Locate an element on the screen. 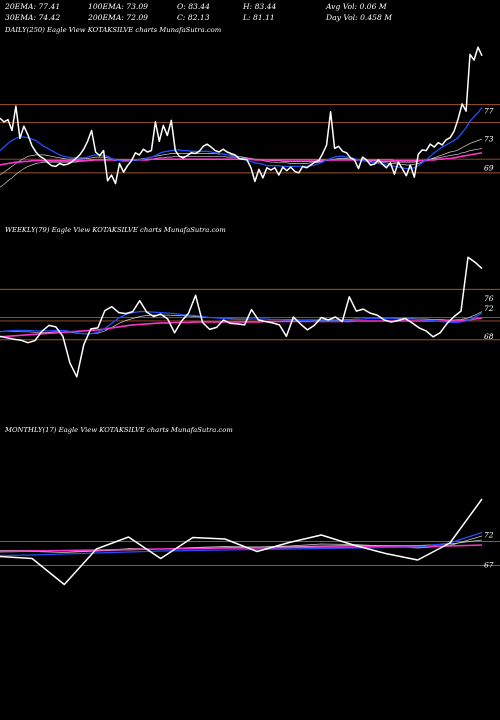  day-vol-value: Day Vol: 0.458 M is located at coordinates (359, 17).